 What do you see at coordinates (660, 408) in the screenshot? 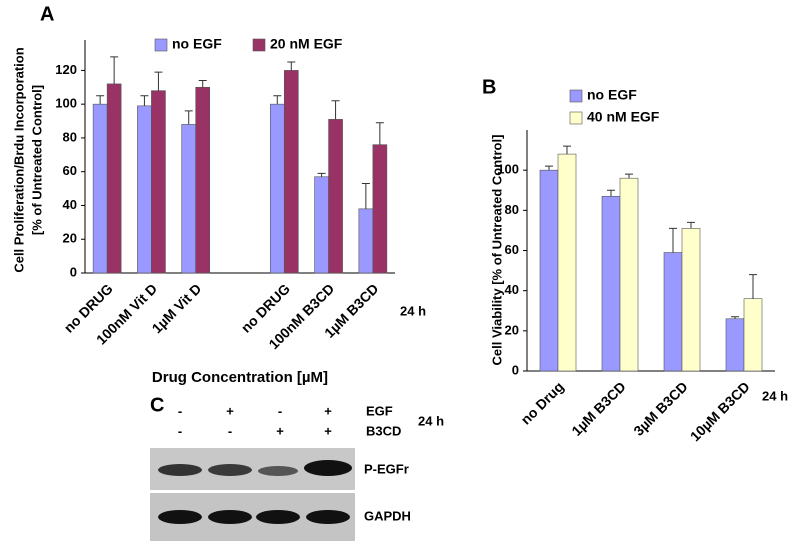
I see `x-tick-label: 3µM B3CD` at bounding box center [660, 408].